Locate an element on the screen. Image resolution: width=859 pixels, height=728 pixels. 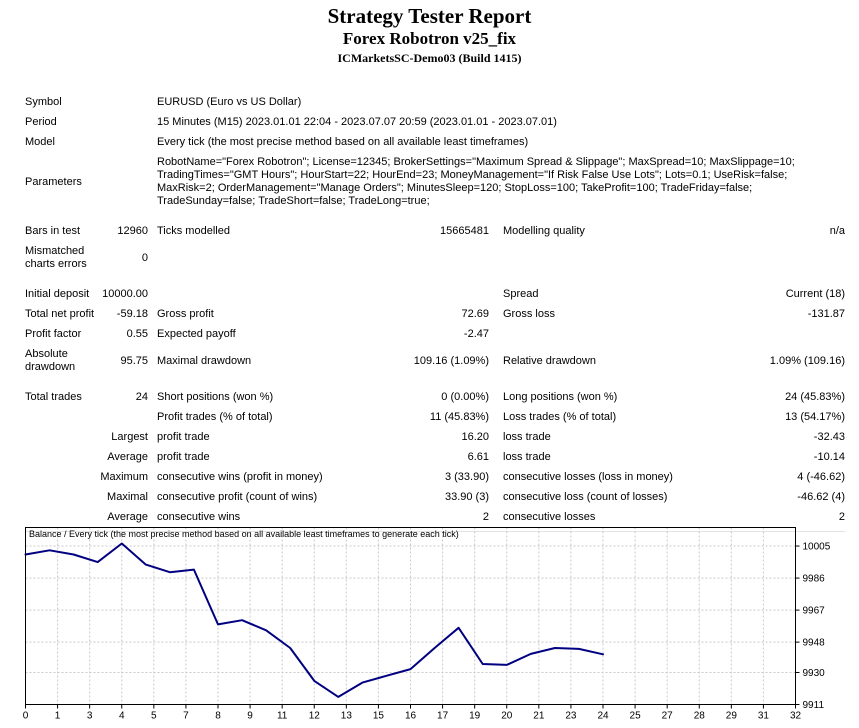
table-row: Largest profit trade 16.20 loss trade -32.43 is located at coordinates (435, 437).